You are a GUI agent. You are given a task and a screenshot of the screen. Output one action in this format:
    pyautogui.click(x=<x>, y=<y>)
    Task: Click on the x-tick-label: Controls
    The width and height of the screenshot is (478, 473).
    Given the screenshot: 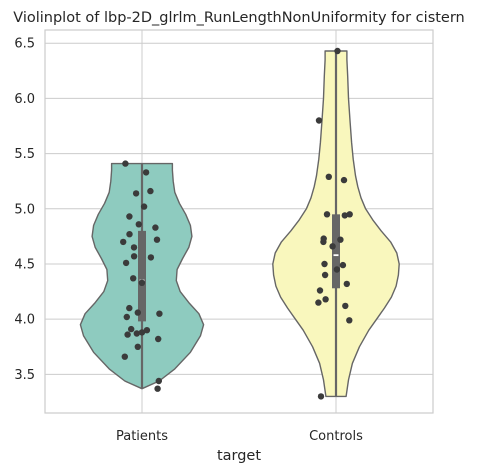 What is the action you would take?
    pyautogui.click(x=336, y=436)
    